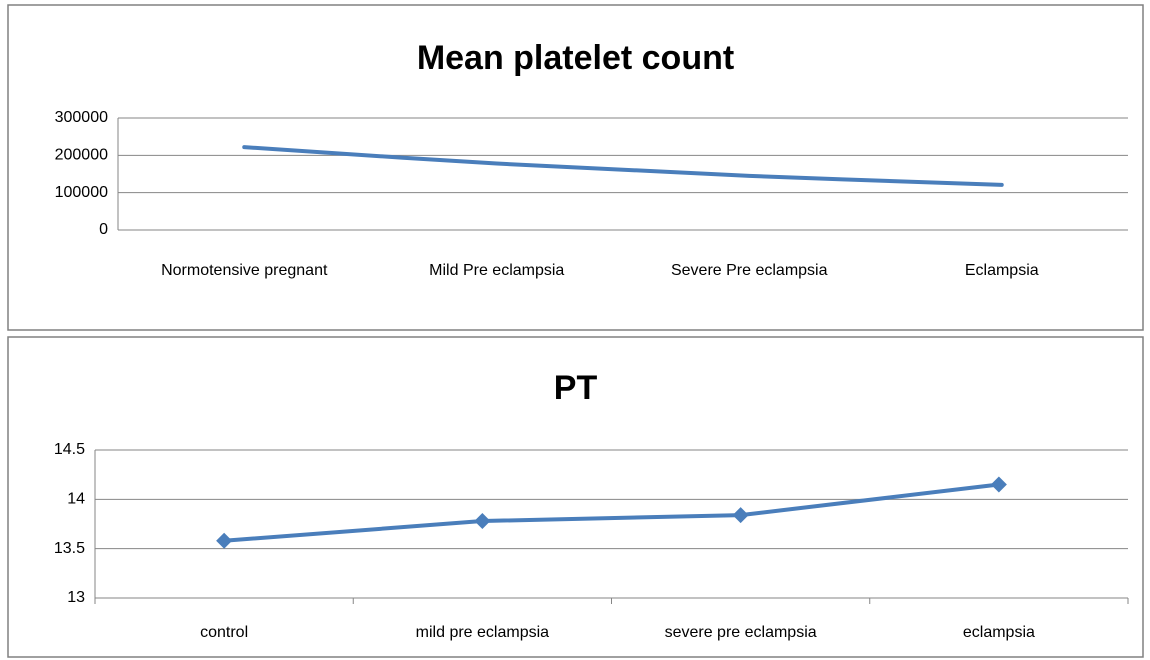 This screenshot has height=660, width=1150. I want to click on x-tick-label: eclampsia, so click(998, 632).